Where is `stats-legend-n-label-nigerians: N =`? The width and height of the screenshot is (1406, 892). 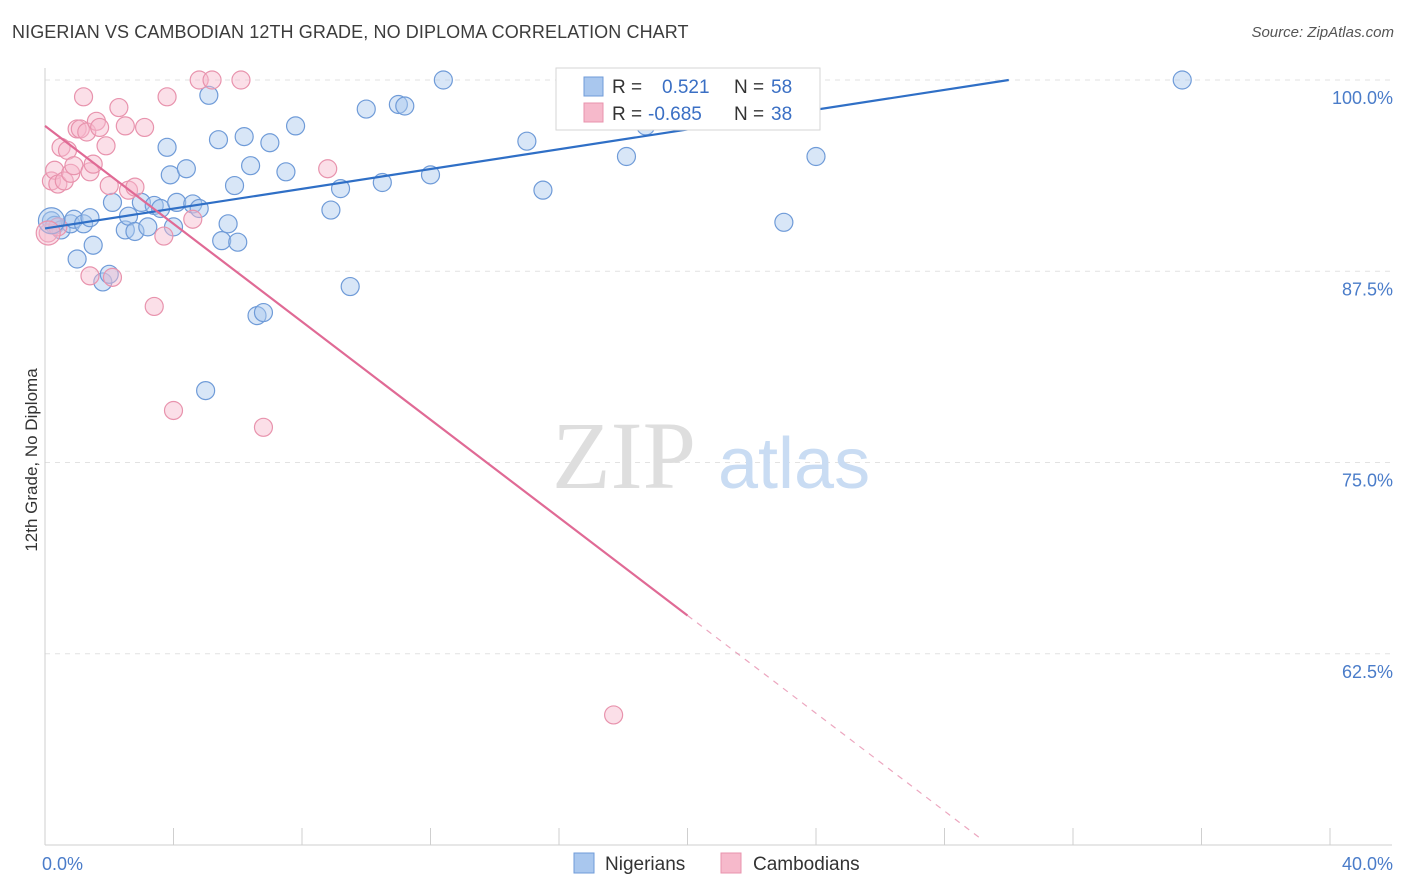 stats-legend-n-label-nigerians: N = is located at coordinates (749, 87).